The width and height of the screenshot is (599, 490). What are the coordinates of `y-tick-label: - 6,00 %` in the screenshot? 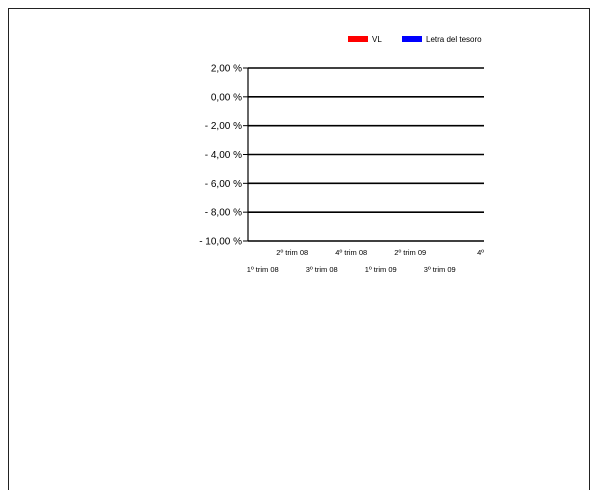 It's located at (223, 184).